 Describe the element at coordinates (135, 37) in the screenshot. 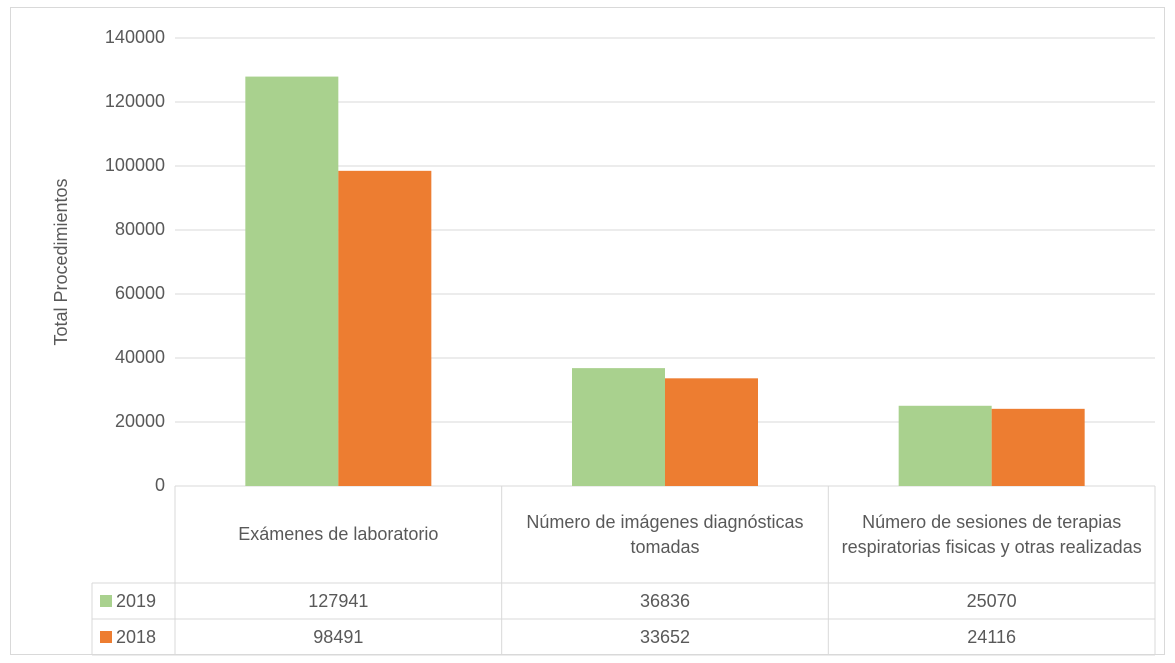

I see `y-tick-label: 140000` at that location.